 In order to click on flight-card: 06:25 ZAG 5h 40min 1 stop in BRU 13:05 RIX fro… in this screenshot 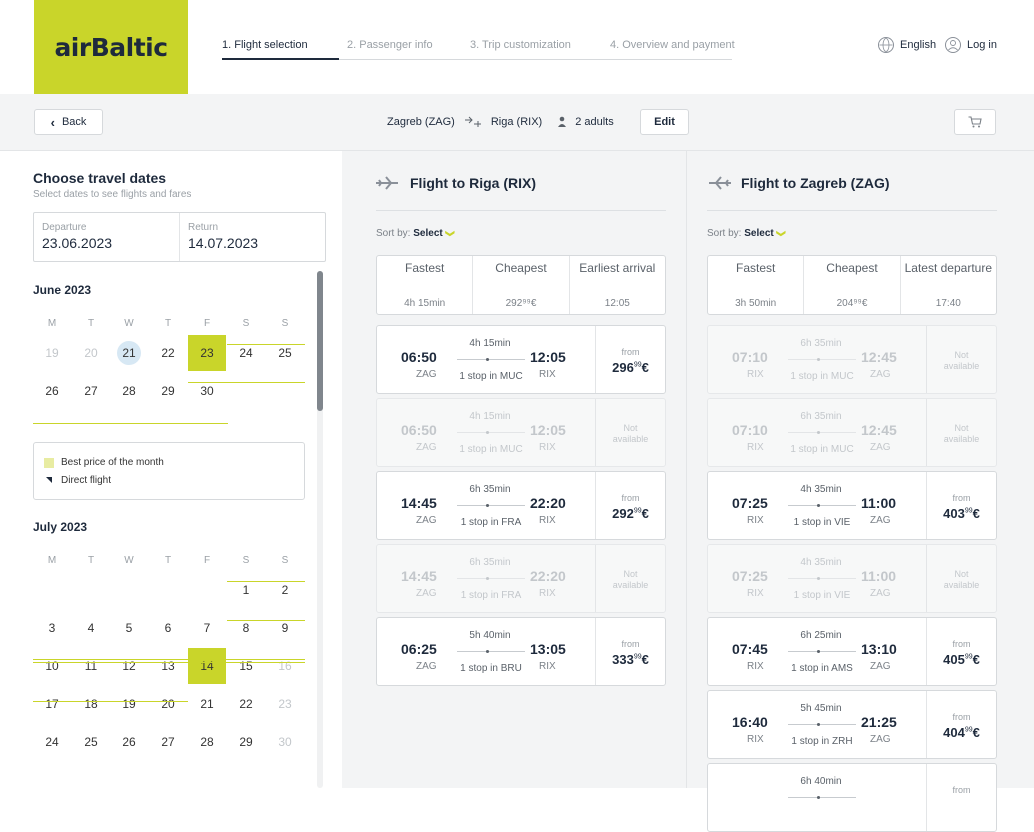, I will do `click(521, 651)`.